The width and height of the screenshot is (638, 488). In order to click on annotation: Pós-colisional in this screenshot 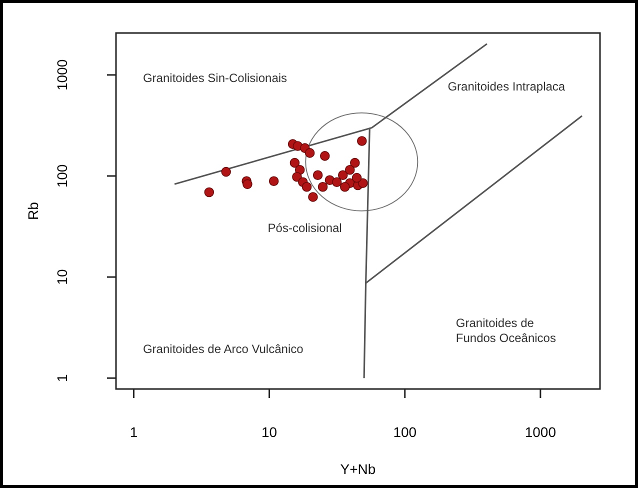, I will do `click(305, 227)`.